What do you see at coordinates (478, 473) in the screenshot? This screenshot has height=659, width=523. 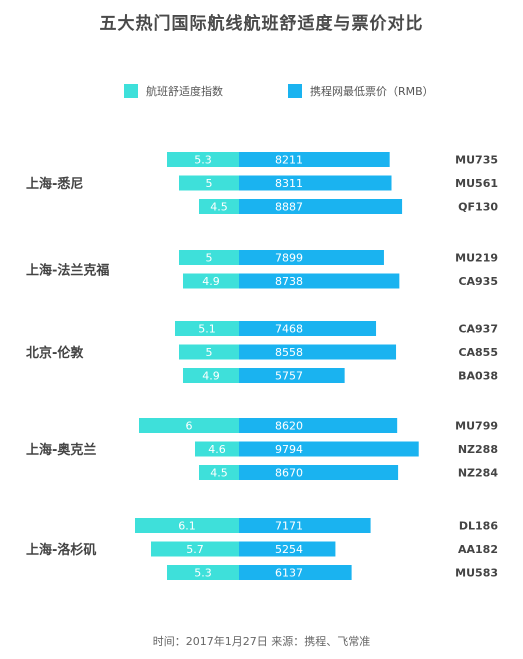 I see `flight-number-label: NZ284` at bounding box center [478, 473].